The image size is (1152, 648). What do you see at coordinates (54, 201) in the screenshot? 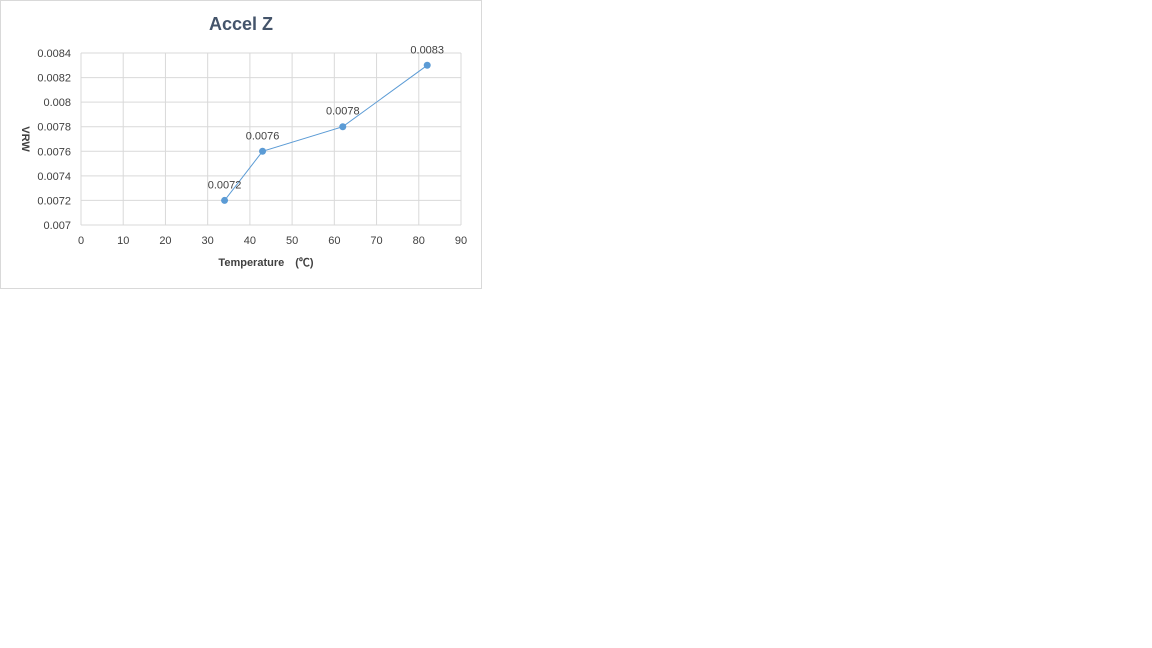
I see `y-tick-label: 0.0072` at bounding box center [54, 201].